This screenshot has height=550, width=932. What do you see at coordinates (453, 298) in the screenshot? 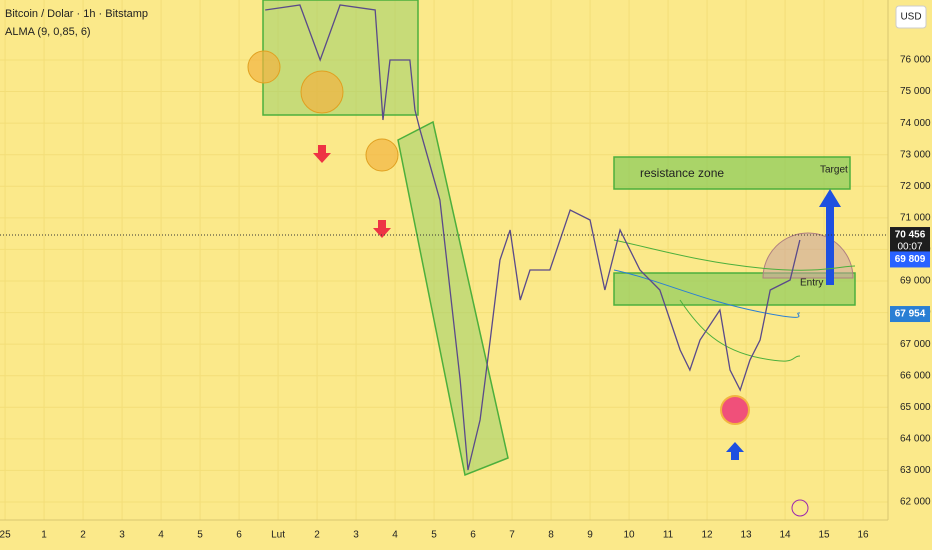
I see `trend-box` at bounding box center [453, 298].